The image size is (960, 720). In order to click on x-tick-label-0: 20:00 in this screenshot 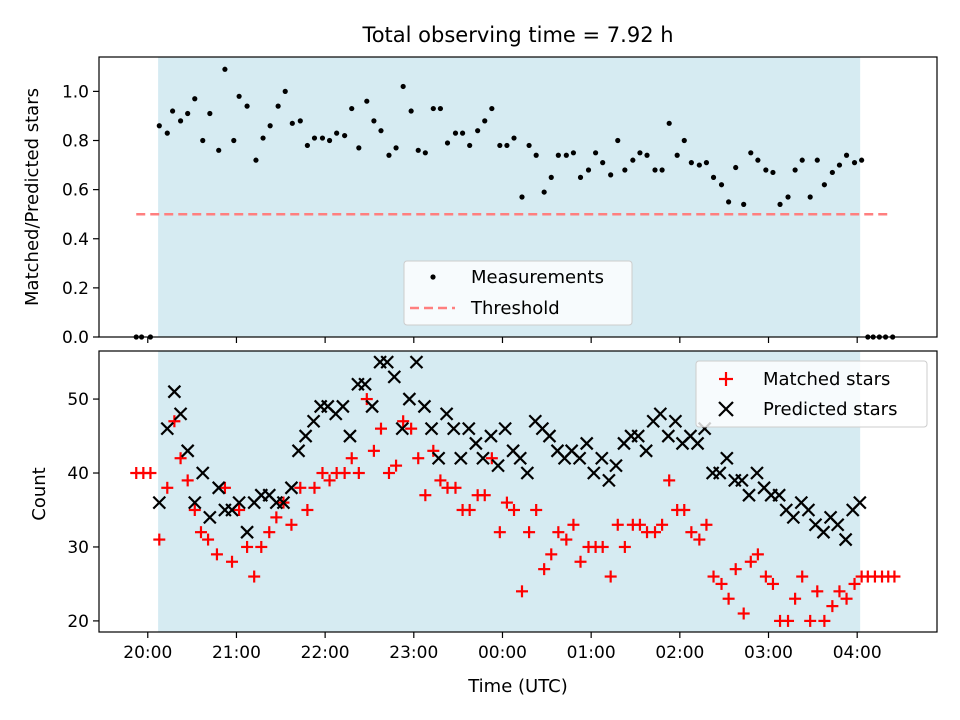, I will do `click(147, 653)`.